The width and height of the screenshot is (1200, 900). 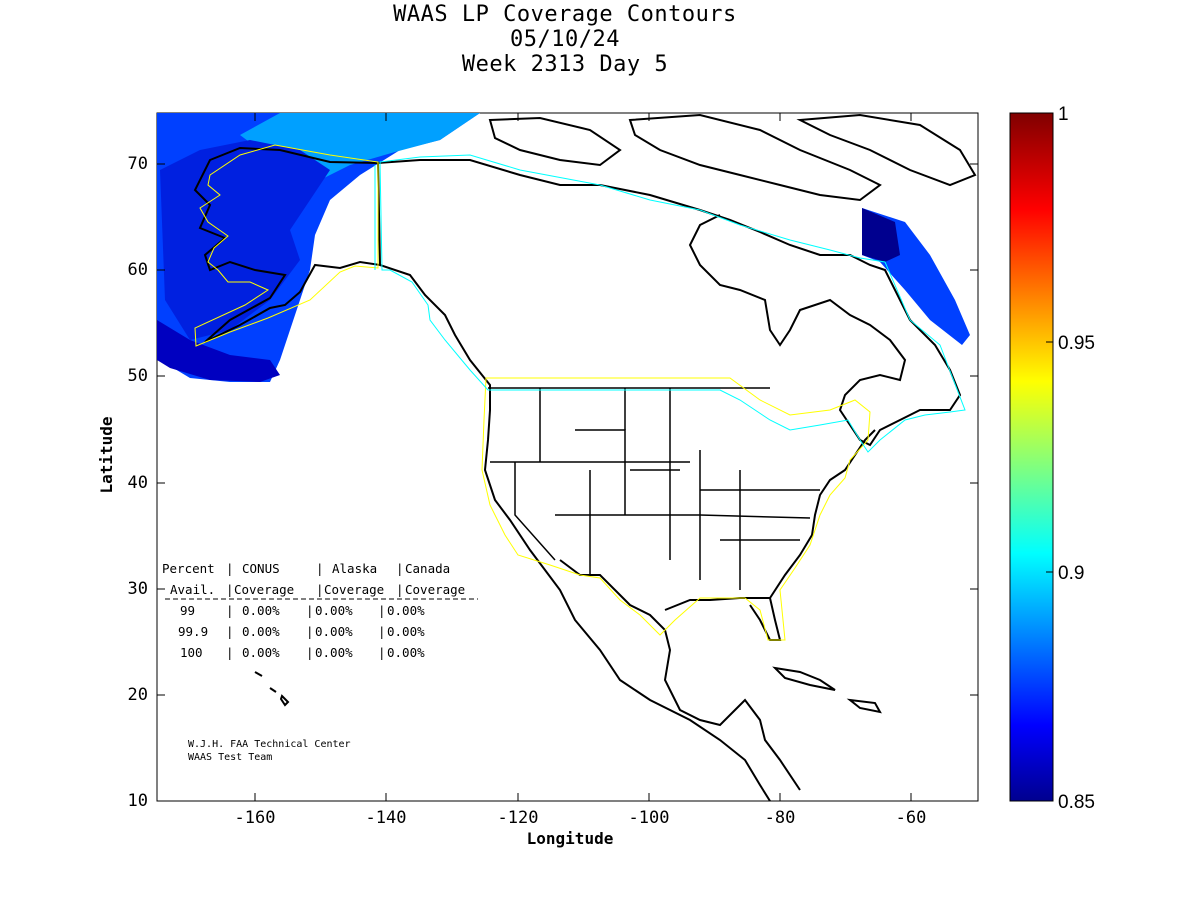 I want to click on state-boundaries, so click(x=654, y=488).